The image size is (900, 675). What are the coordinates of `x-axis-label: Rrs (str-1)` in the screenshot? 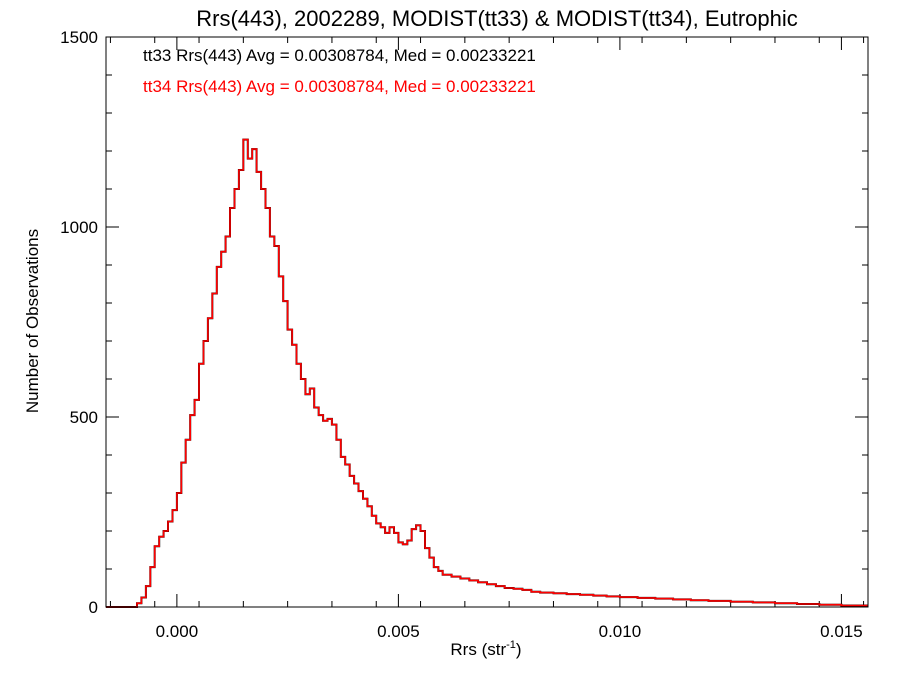 It's located at (485, 649).